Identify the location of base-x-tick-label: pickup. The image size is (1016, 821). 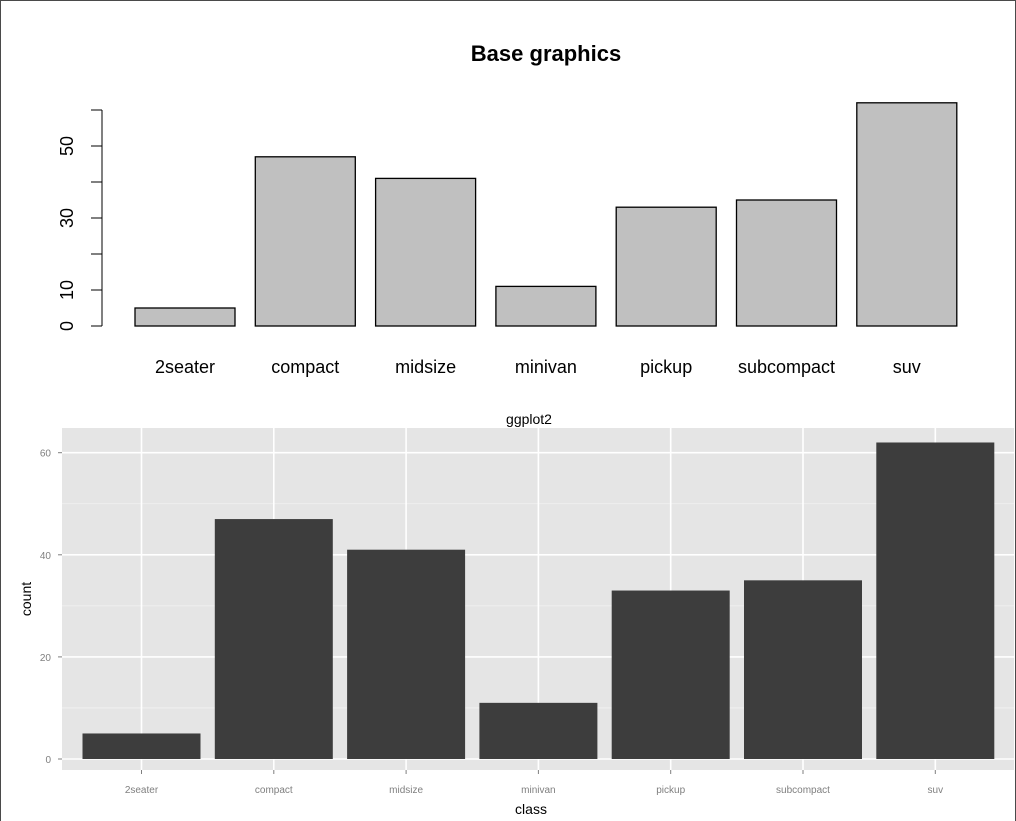
(666, 367).